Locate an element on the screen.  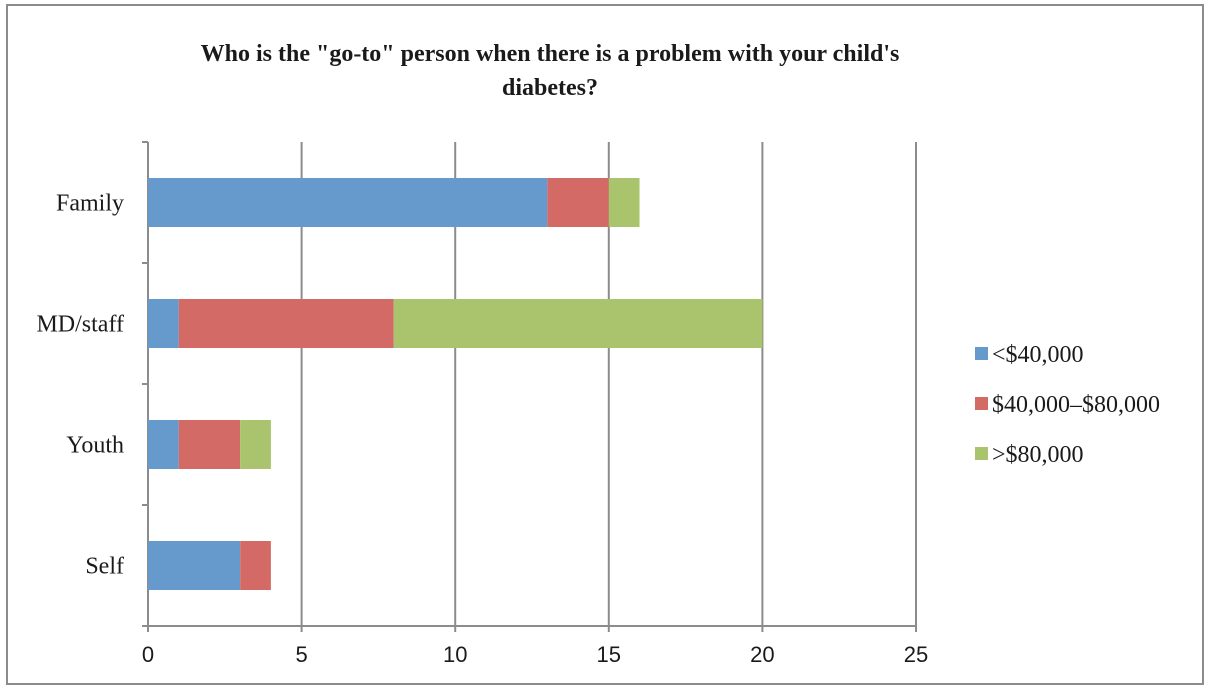
category-label-self: Self is located at coordinates (104, 567).